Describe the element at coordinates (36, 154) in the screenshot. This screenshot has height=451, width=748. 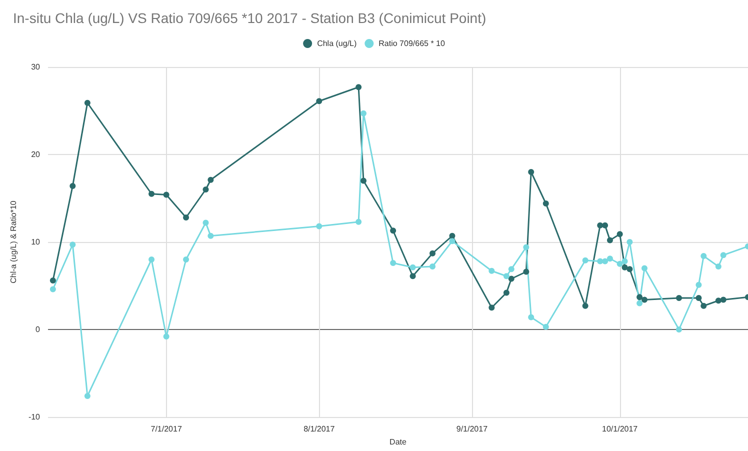
I see `y-tick-label: 20` at that location.